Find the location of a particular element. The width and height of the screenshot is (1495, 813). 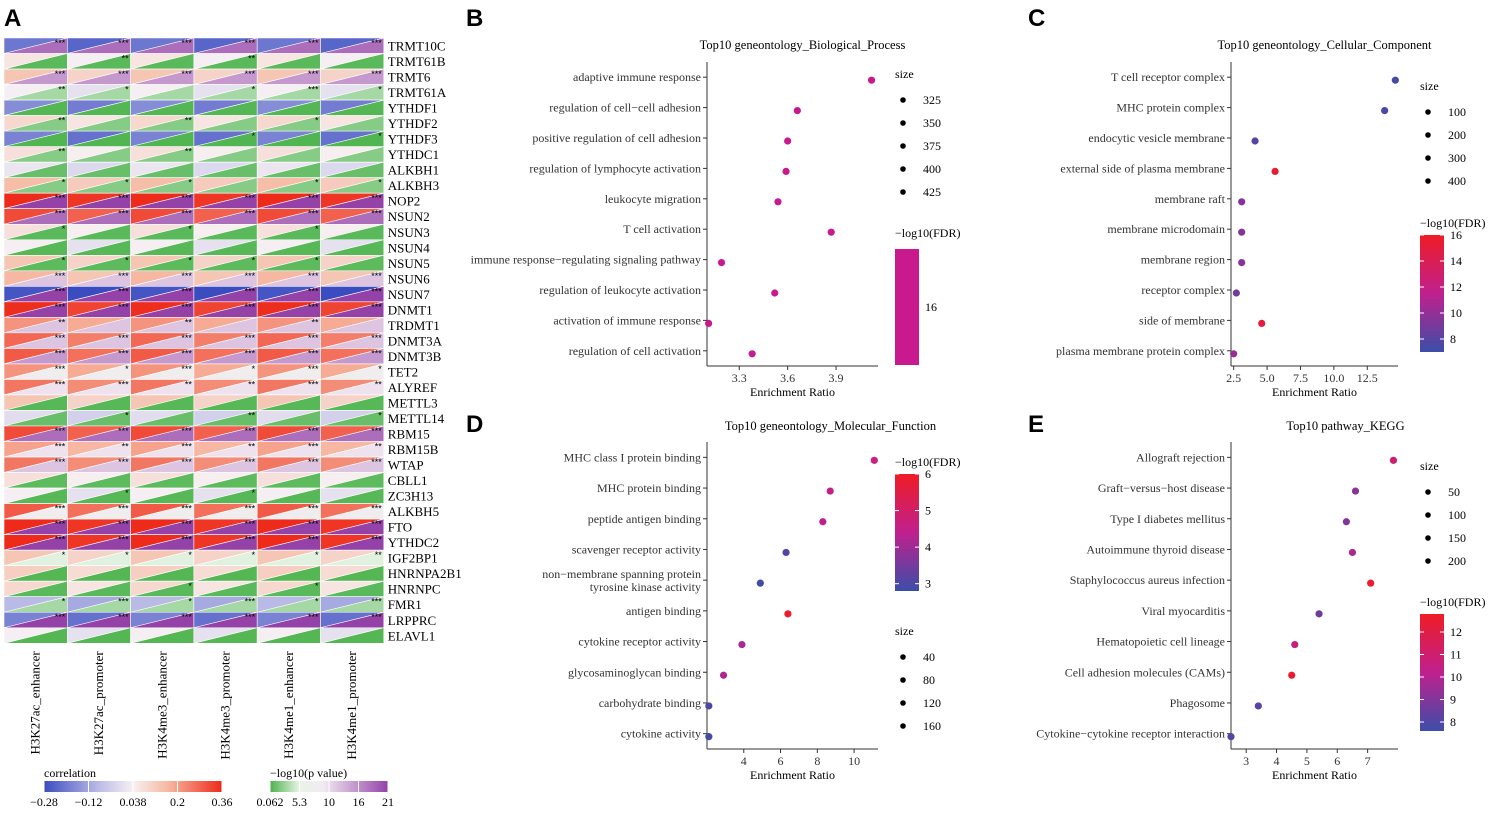

x-tick-label: 3 is located at coordinates (1246, 761).